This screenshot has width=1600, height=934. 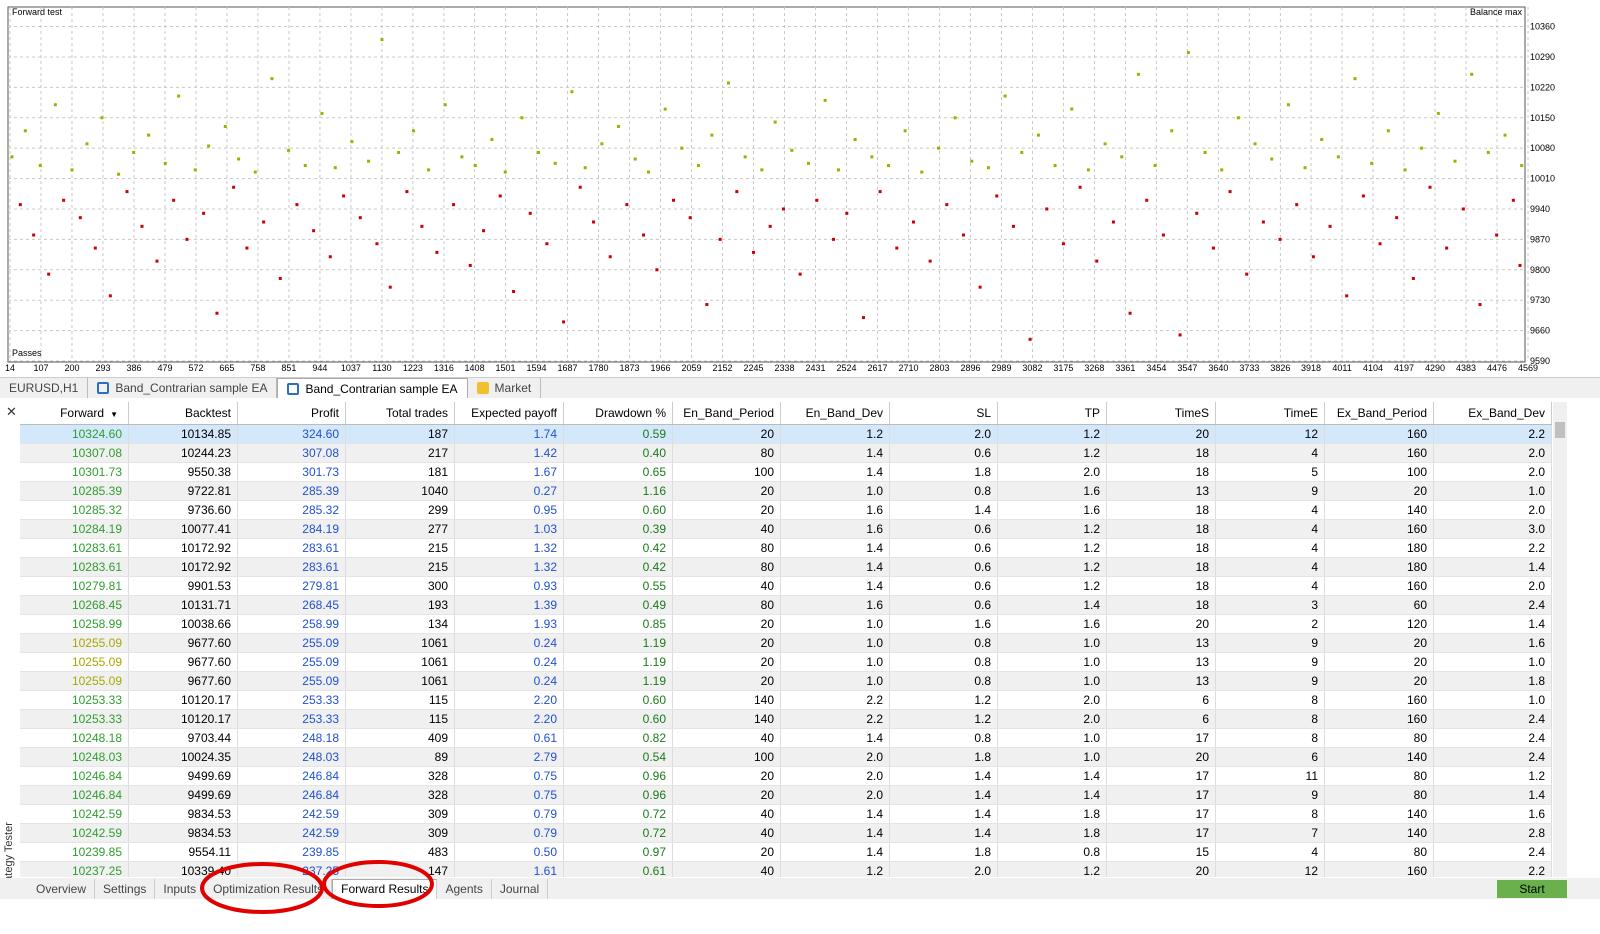 I want to click on tab: EURUSD,H1, so click(x=44, y=388).